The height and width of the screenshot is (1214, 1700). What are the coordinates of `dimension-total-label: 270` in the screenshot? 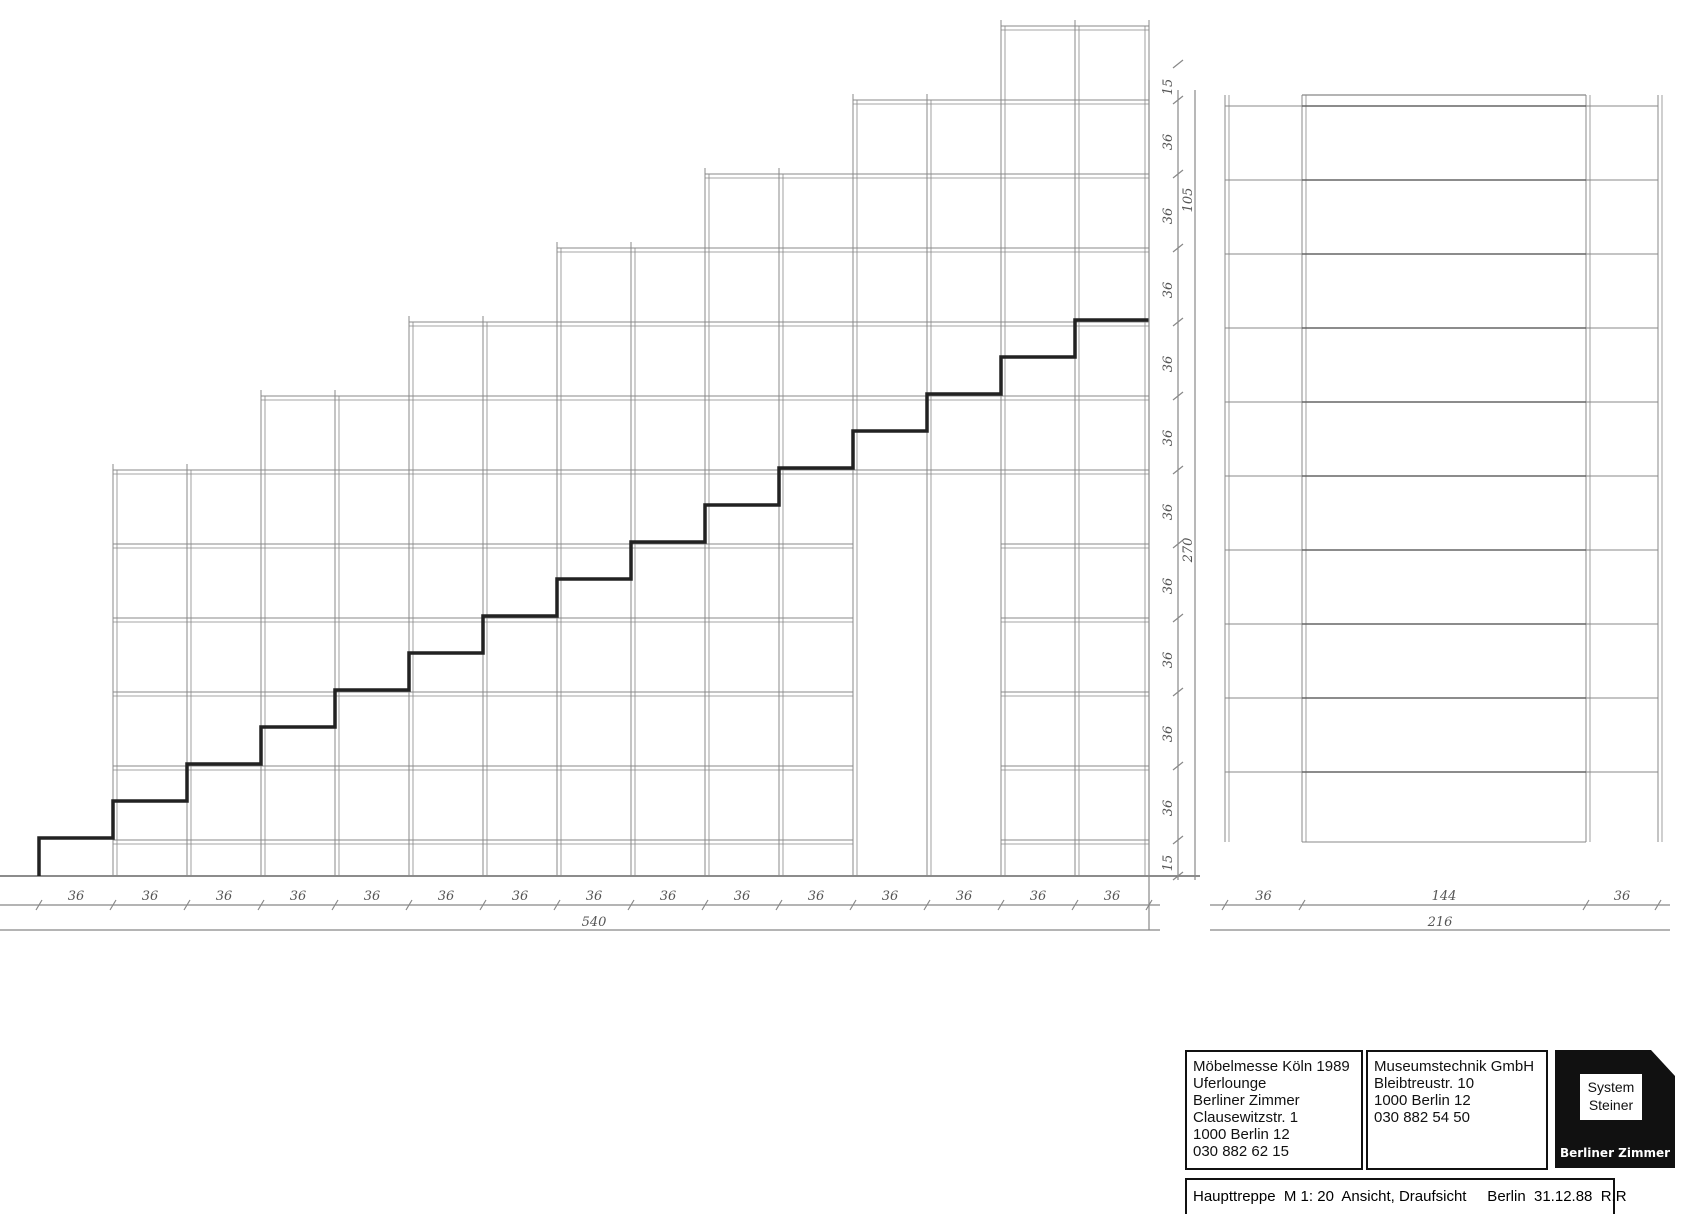 It's located at (1188, 551).